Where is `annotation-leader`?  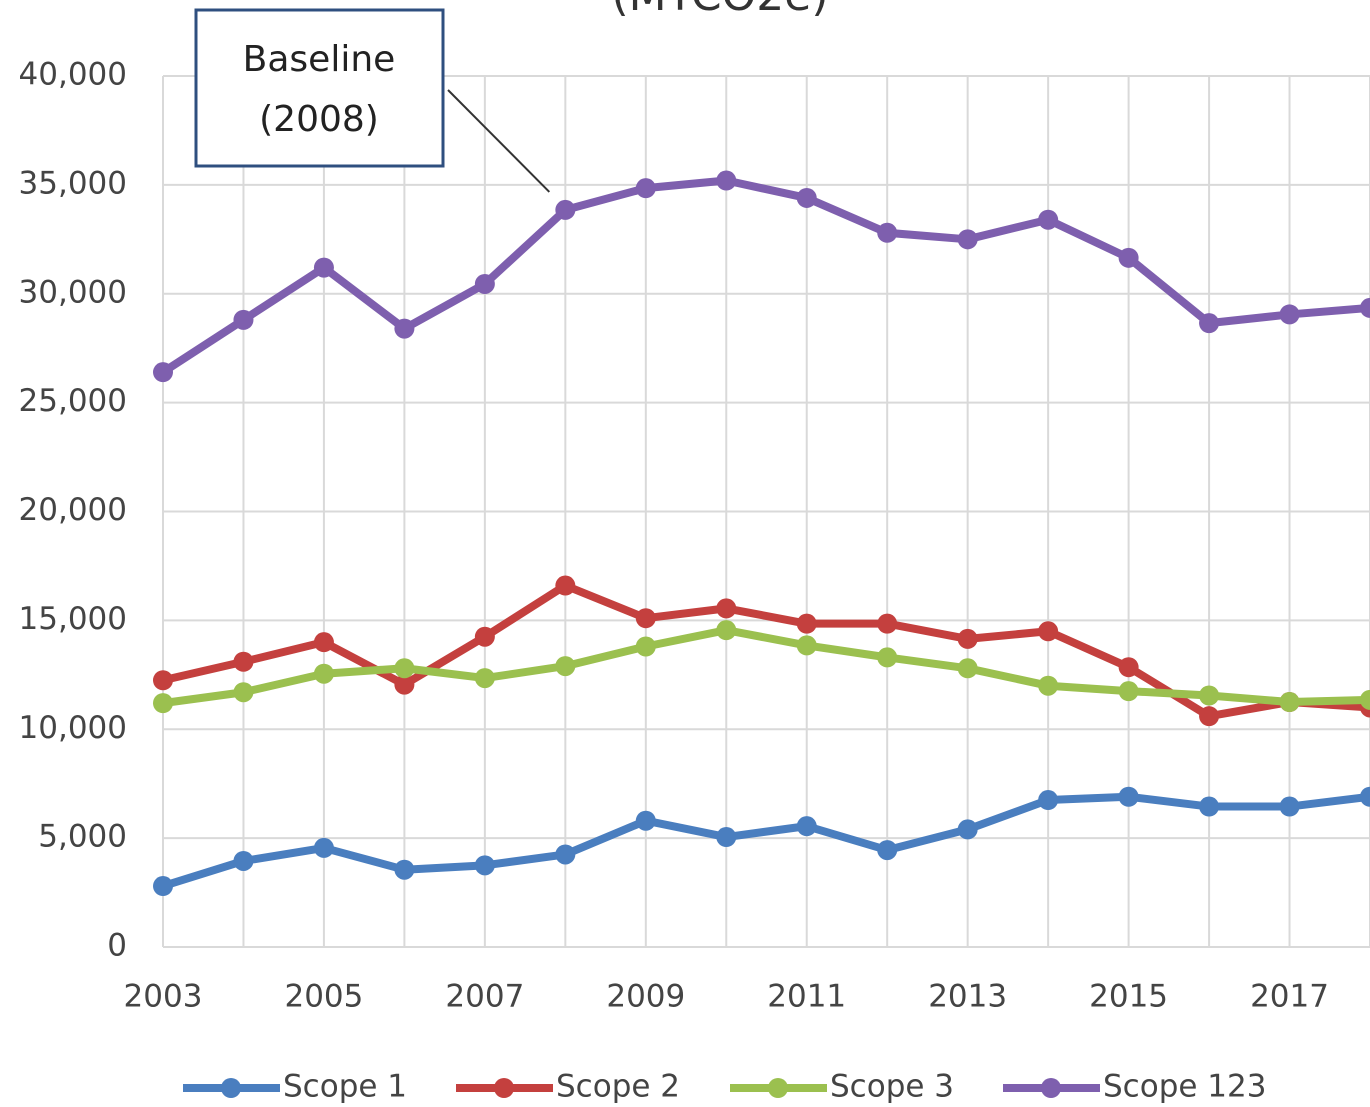
annotation-leader is located at coordinates (499, 141).